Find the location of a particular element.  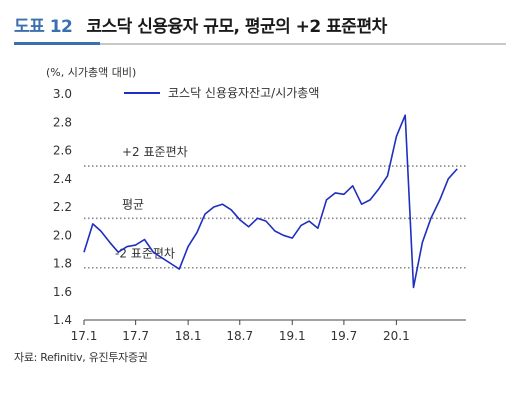

source-note: 자료: Refinitiv, 유진투자증권 is located at coordinates (81, 357).